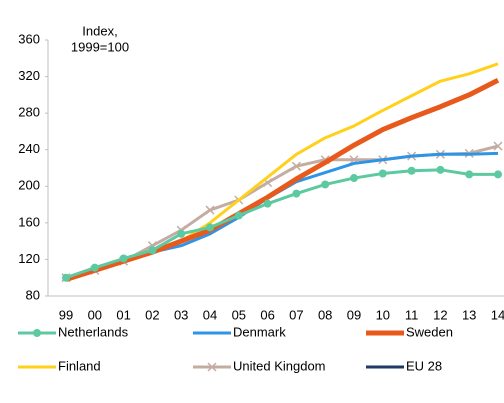 This screenshot has width=504, height=403. Describe the element at coordinates (29, 185) in the screenshot. I see `y-tick-label: 200` at that location.